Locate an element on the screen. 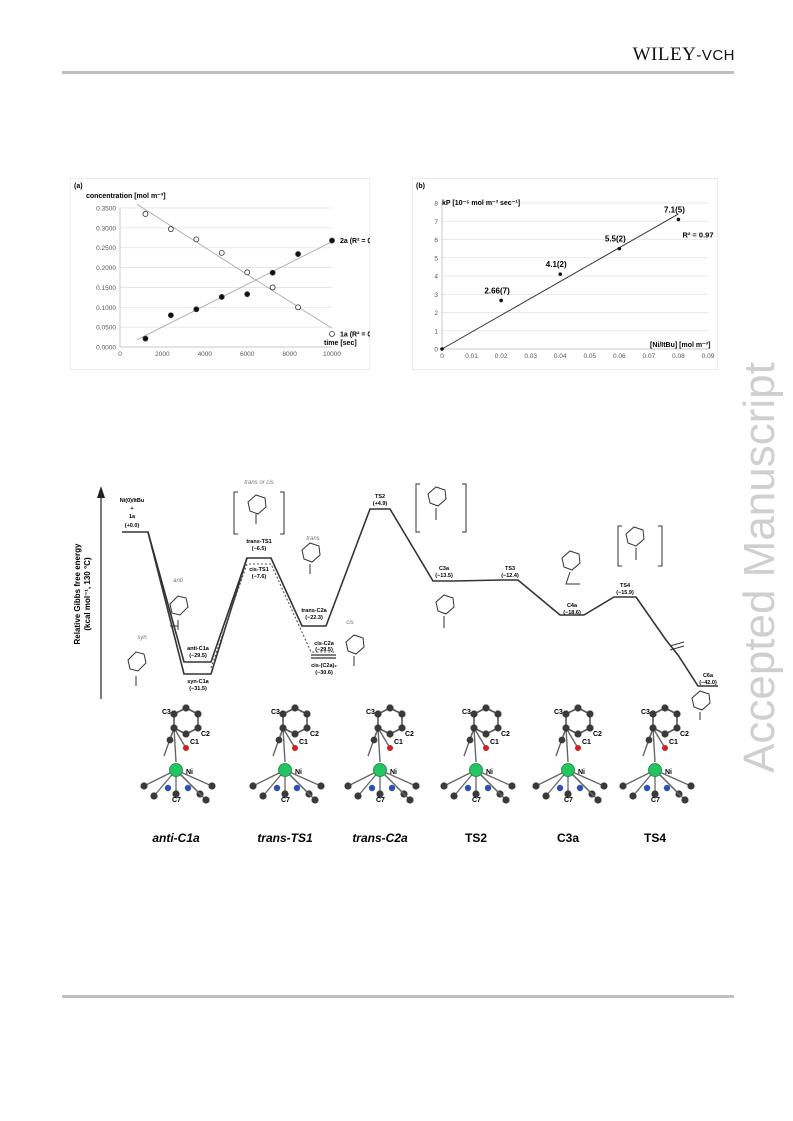  x-tick-label: 0.08 is located at coordinates (678, 356).